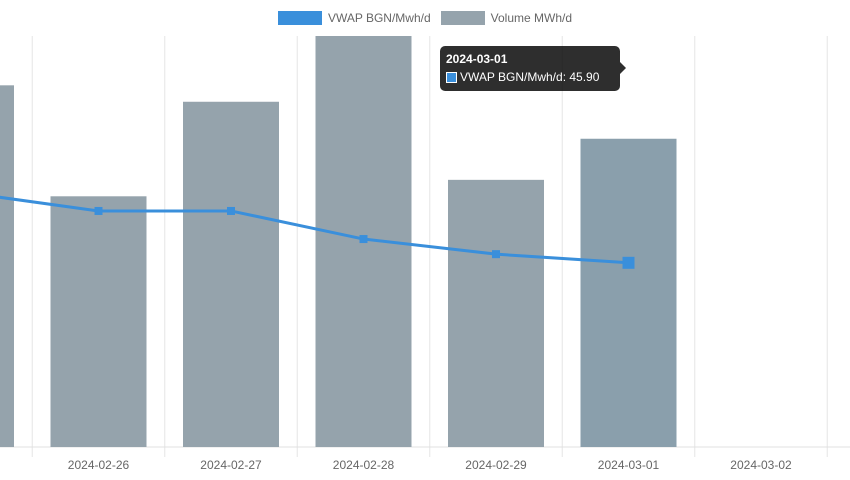  What do you see at coordinates (629, 465) in the screenshot?
I see `x-tick-label: 2024-03-01` at bounding box center [629, 465].